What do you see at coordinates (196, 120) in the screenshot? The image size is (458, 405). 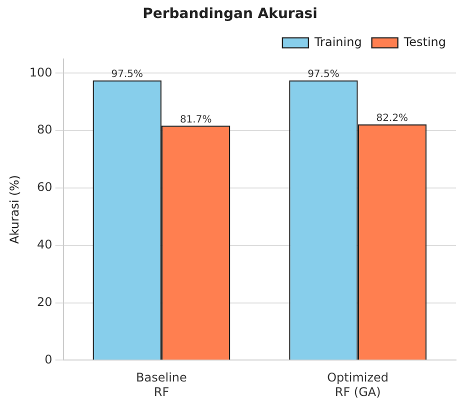 I see `data-label: 81.7%` at bounding box center [196, 120].